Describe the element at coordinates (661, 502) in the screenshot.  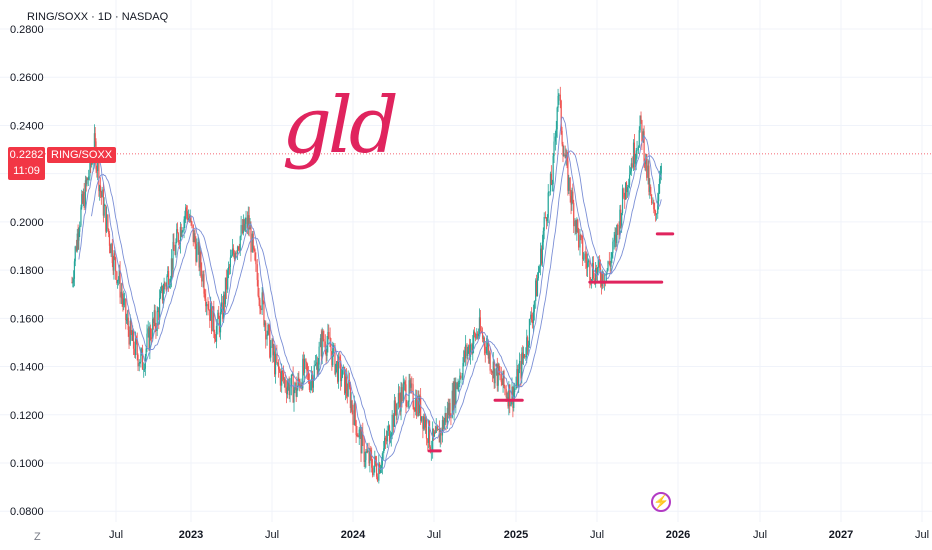
I see `lightning-bolt-icon: ⚡` at that location.